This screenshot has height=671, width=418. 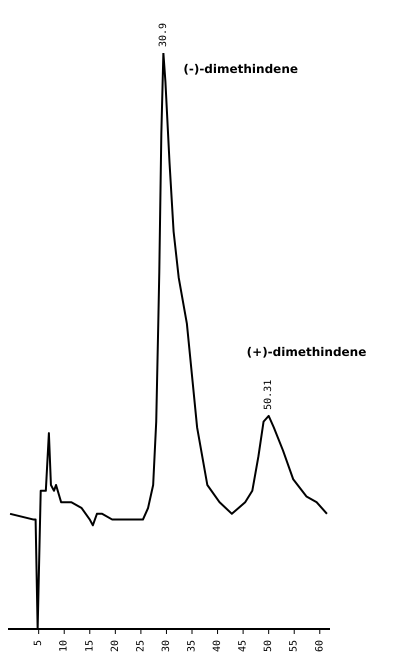 I want to click on x-tick-label: 55, so click(x=294, y=646).